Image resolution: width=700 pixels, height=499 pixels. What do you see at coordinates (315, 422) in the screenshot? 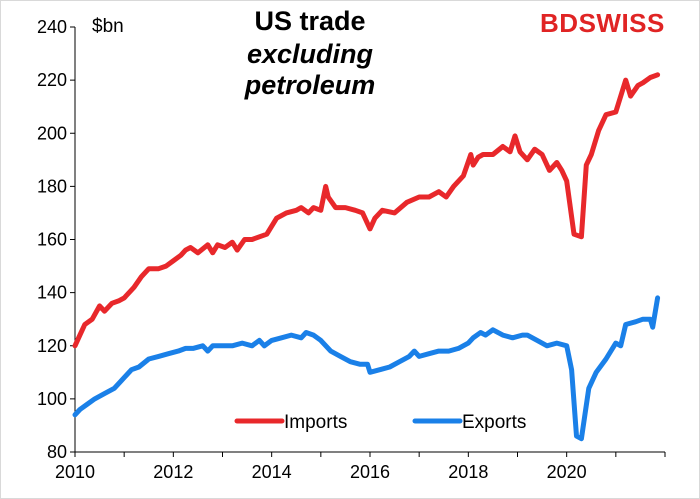
I see `legend-label-imports: Imports` at bounding box center [315, 422].